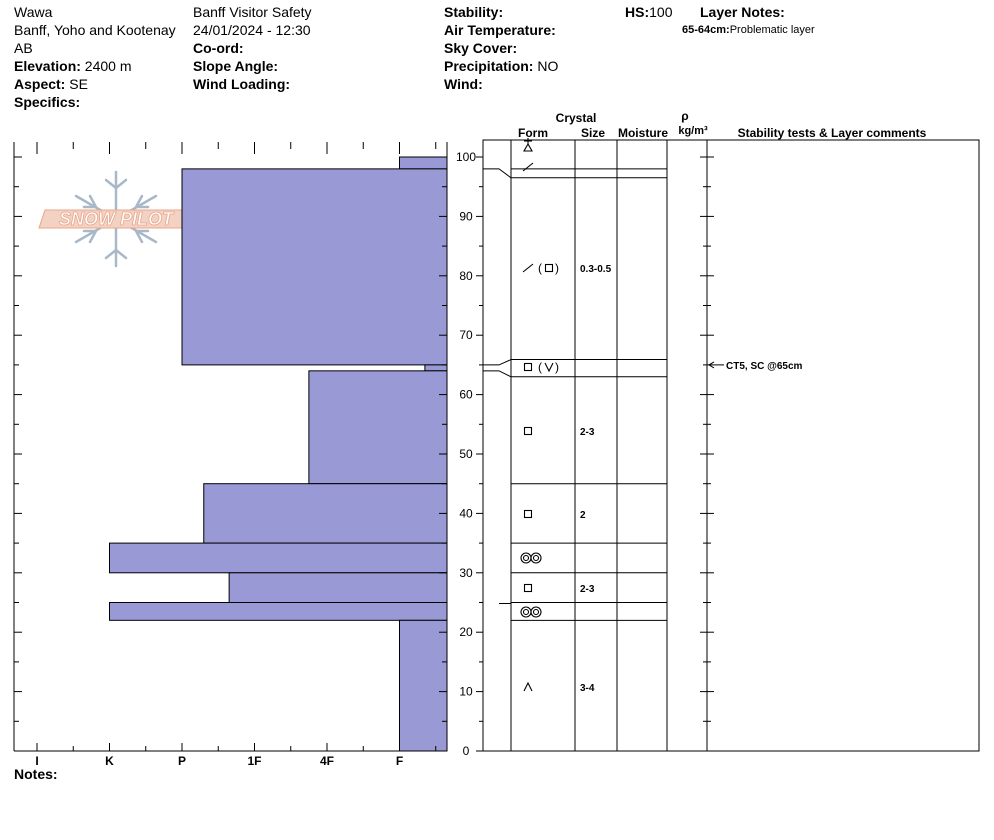 The image size is (994, 840). Describe the element at coordinates (466, 157) in the screenshot. I see `height-label: 100` at that location.